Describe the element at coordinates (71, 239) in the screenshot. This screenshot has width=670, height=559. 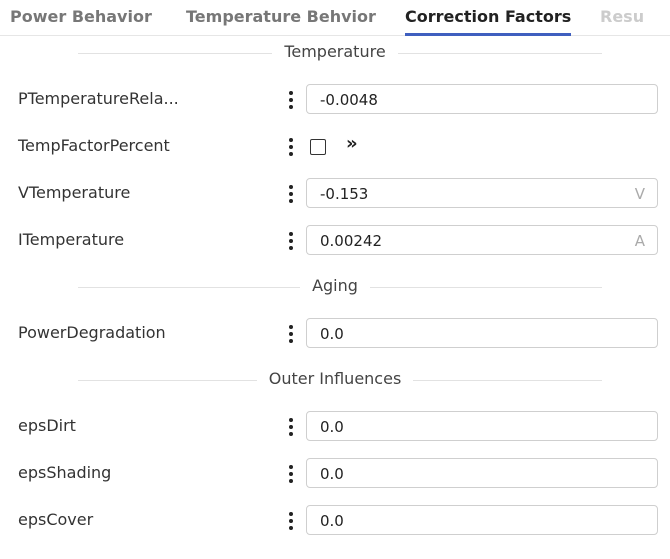
I see `field-label: ITemperature` at that location.